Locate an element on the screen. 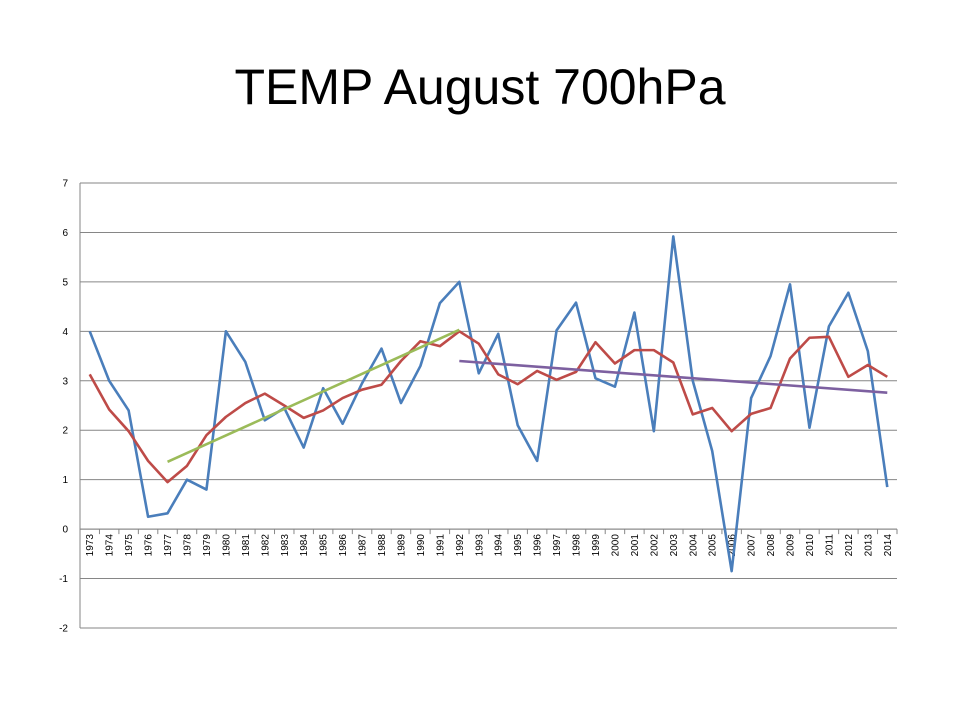 The height and width of the screenshot is (720, 960). x-tick-label: 1979 is located at coordinates (207, 545).